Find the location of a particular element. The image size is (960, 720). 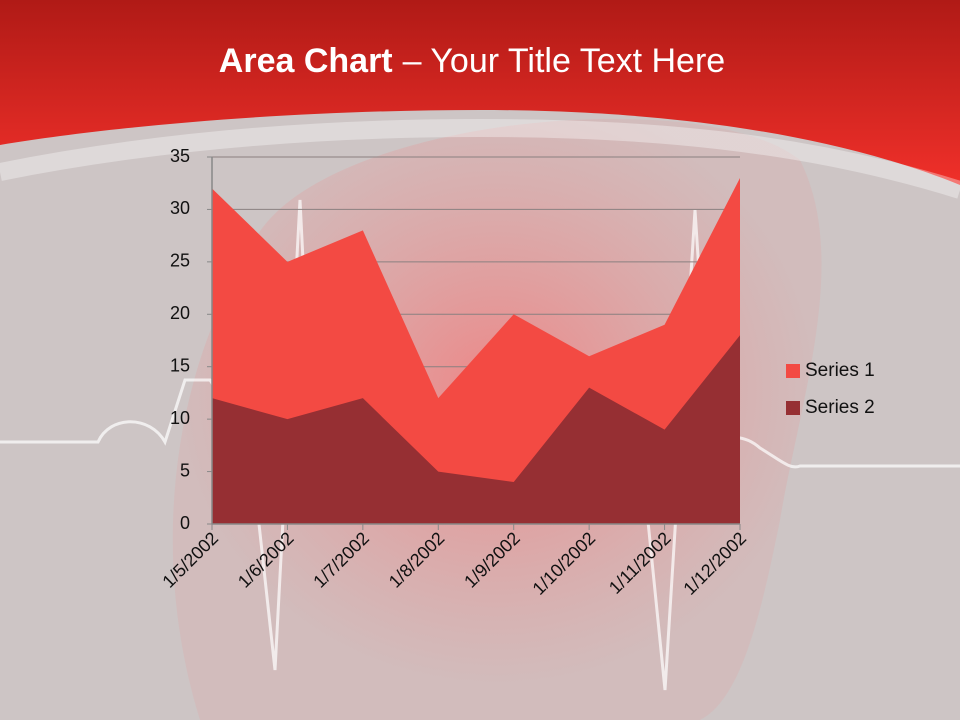

header-arc is located at coordinates (480, 158).